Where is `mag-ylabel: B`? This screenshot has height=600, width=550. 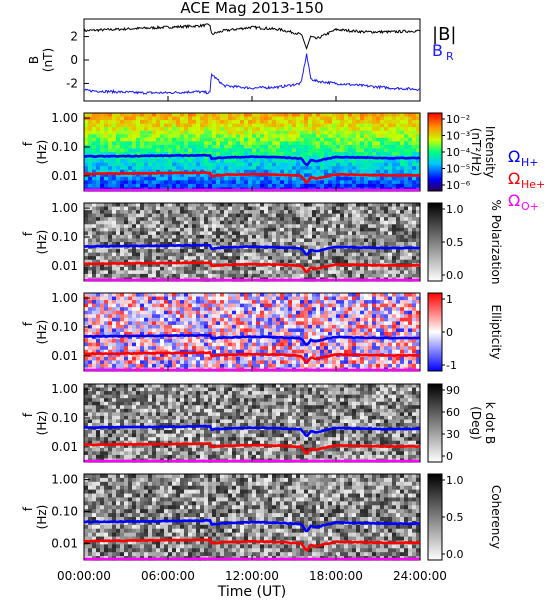 mag-ylabel: B is located at coordinates (34, 60).